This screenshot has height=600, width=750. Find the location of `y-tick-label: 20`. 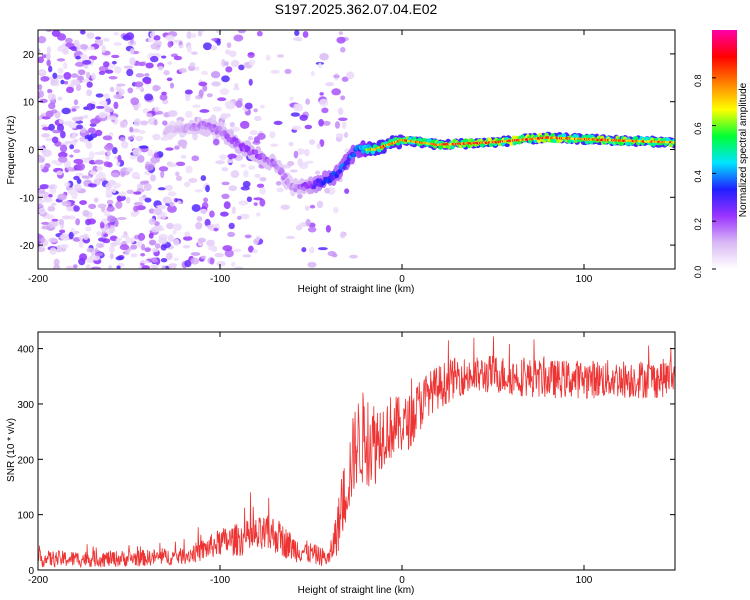

y-tick-label: 20 is located at coordinates (29, 55).